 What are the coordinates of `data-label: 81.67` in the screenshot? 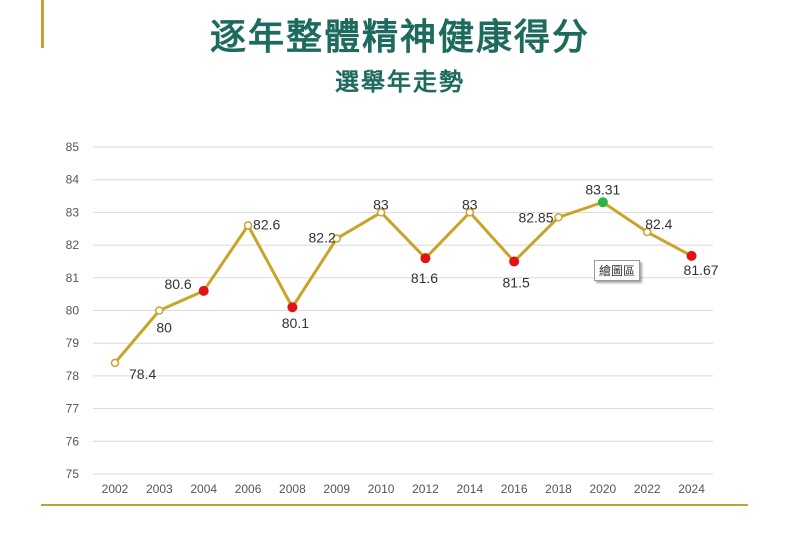 It's located at (701, 270).